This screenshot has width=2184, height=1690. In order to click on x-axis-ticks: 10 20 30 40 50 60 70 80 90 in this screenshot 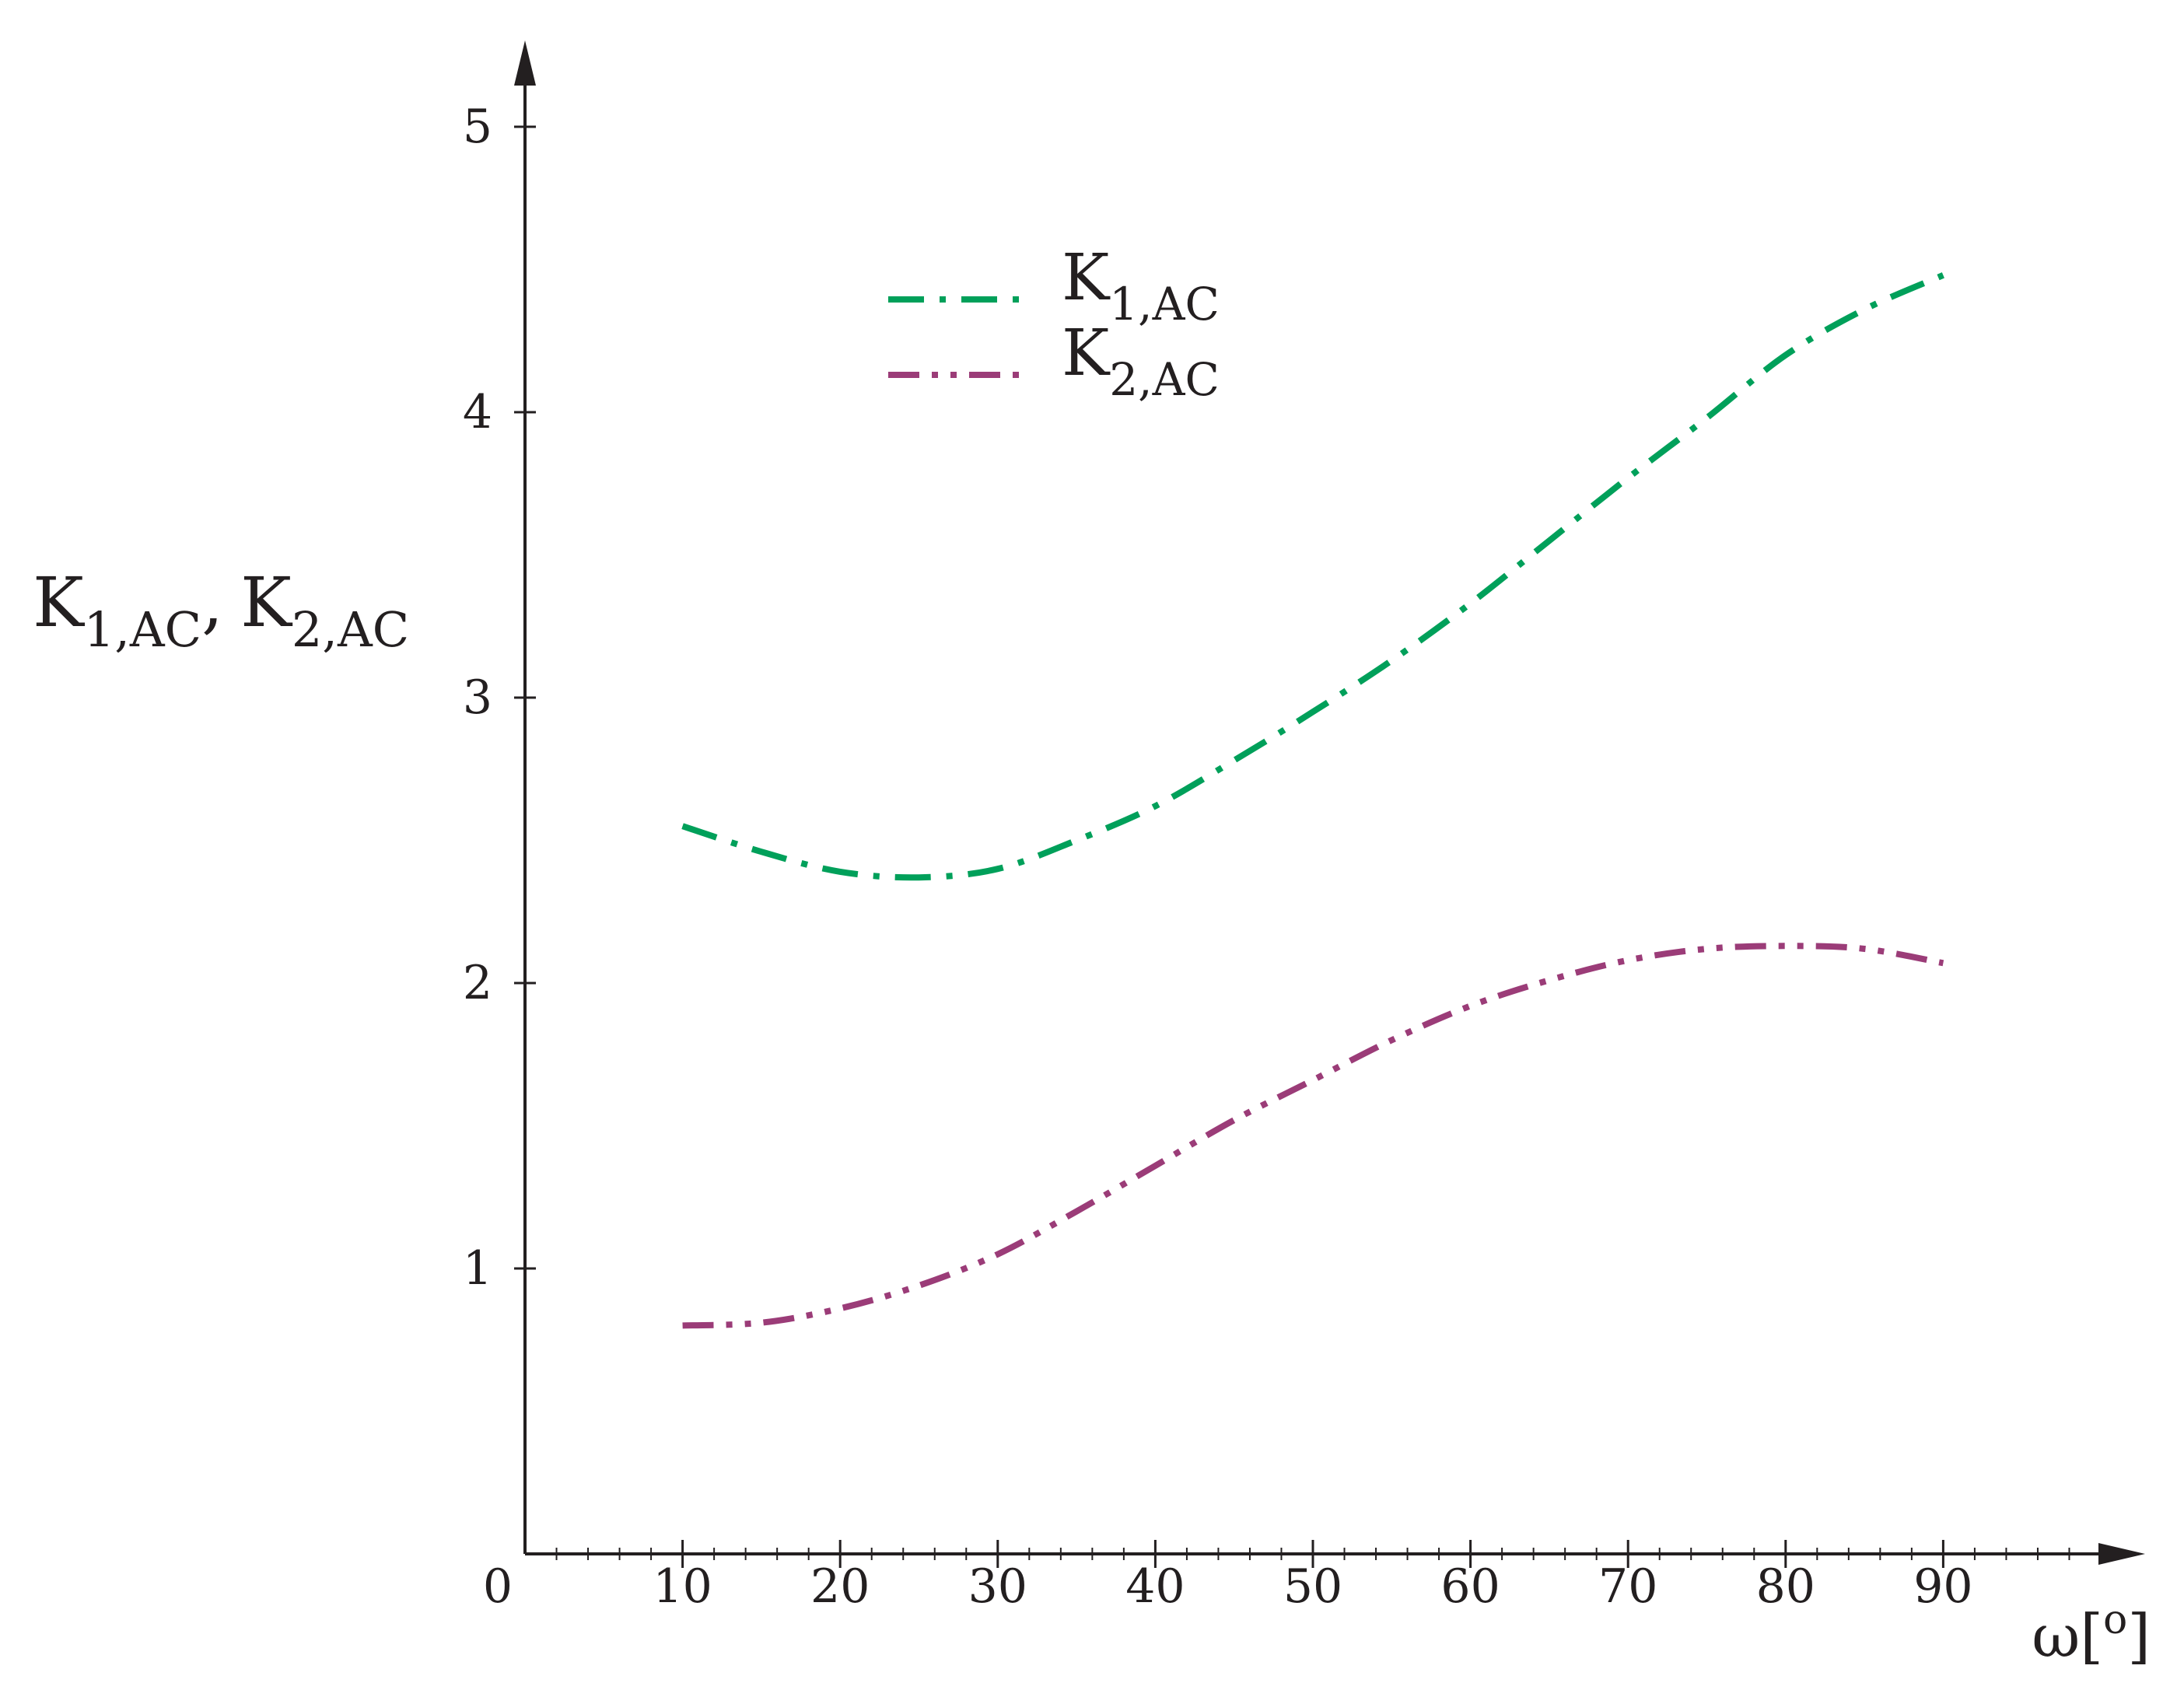, I will do `click(1313, 1577)`.